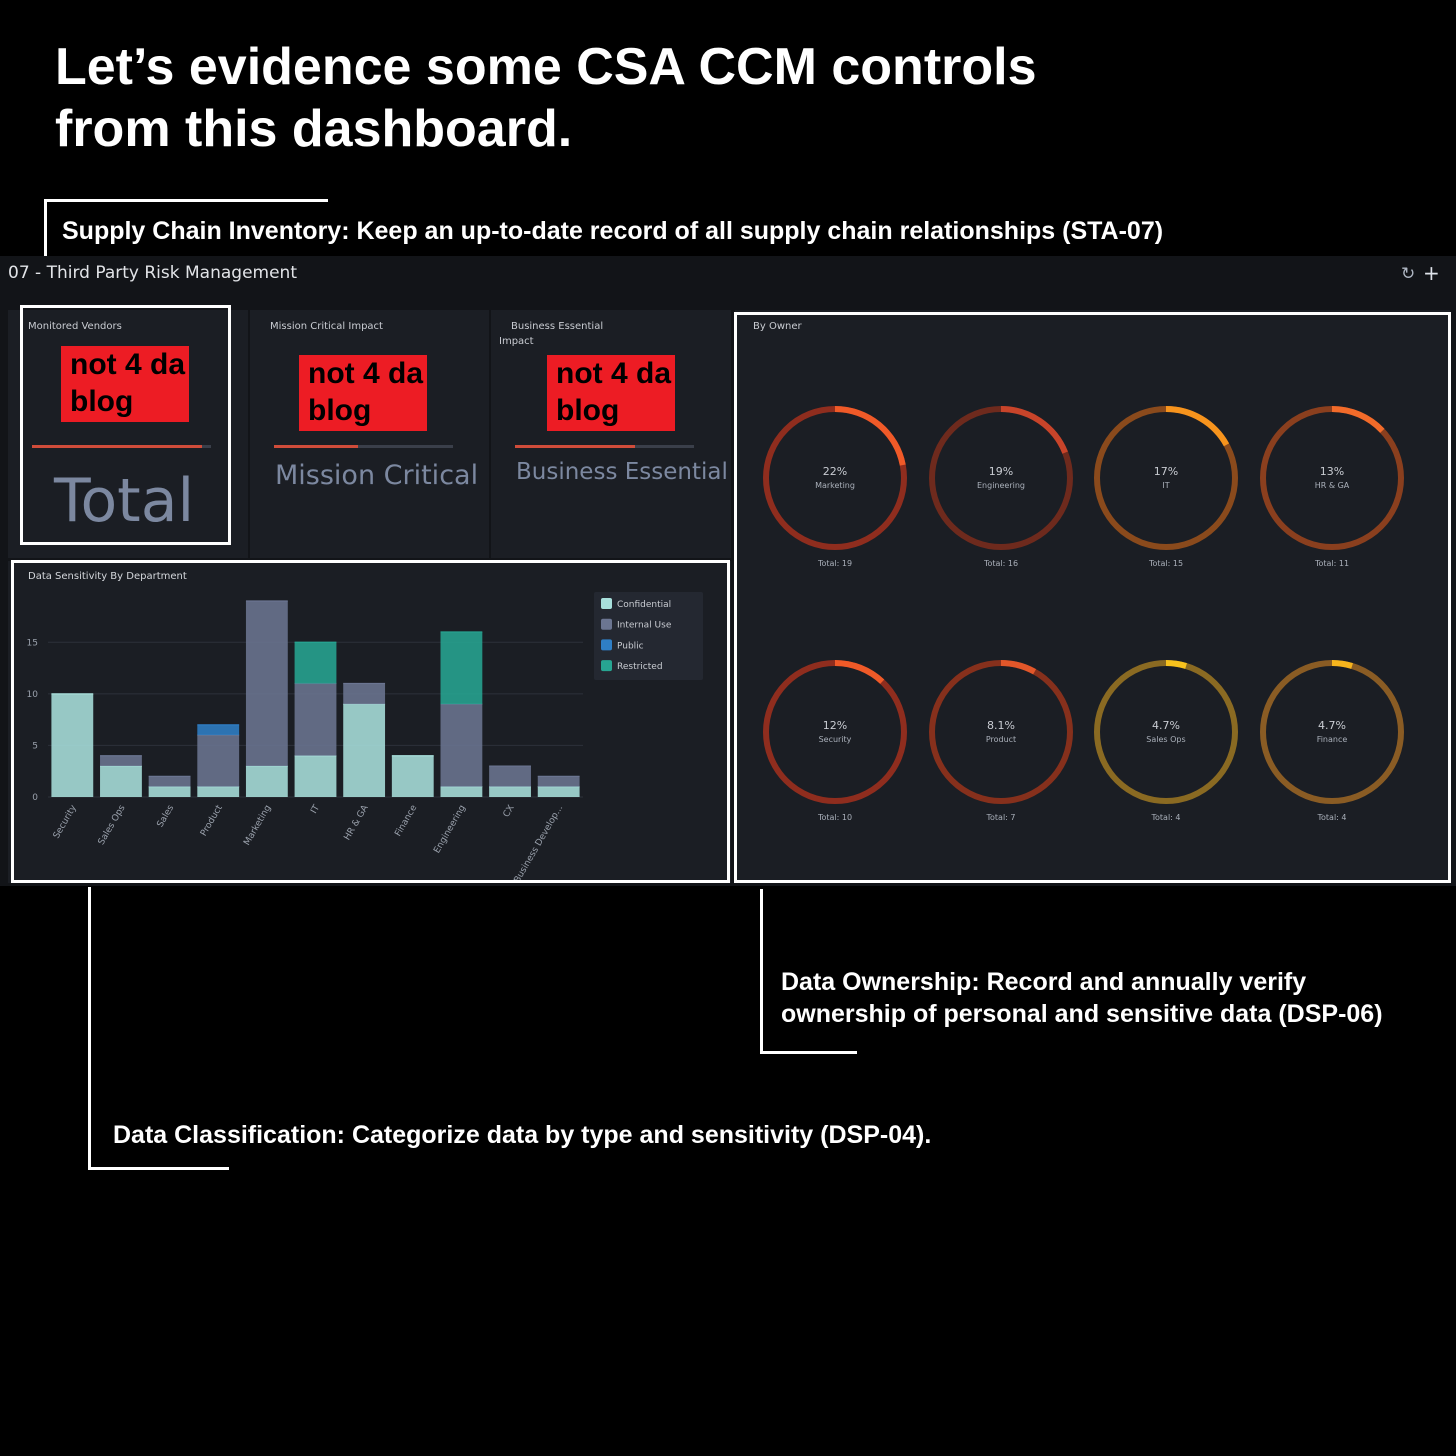 The height and width of the screenshot is (1456, 1456). Describe the element at coordinates (363, 393) in the screenshot. I see `redaction-box-2: not 4 da blog` at that location.